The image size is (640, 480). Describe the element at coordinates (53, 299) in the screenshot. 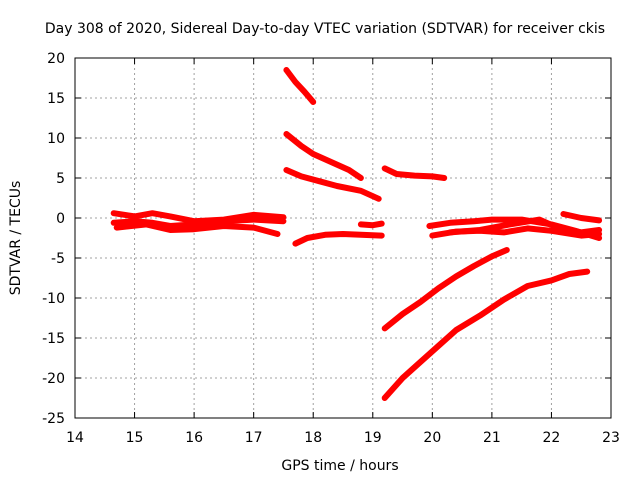

I see `y-tick-label: -10` at that location.